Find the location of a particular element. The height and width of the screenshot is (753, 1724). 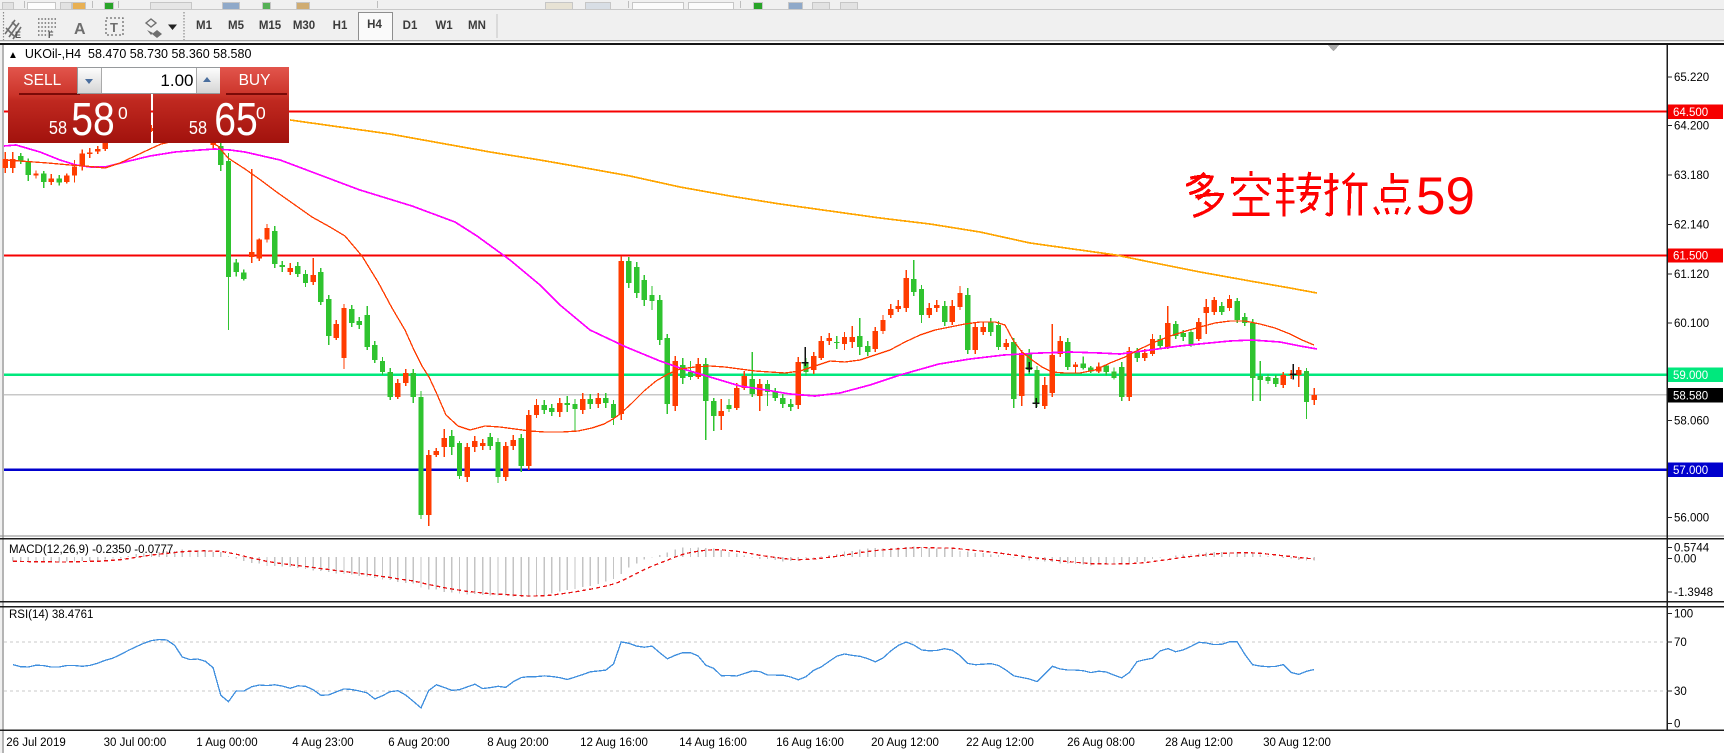

svg-text: 20 Aug 12:00 is located at coordinates (905, 743).